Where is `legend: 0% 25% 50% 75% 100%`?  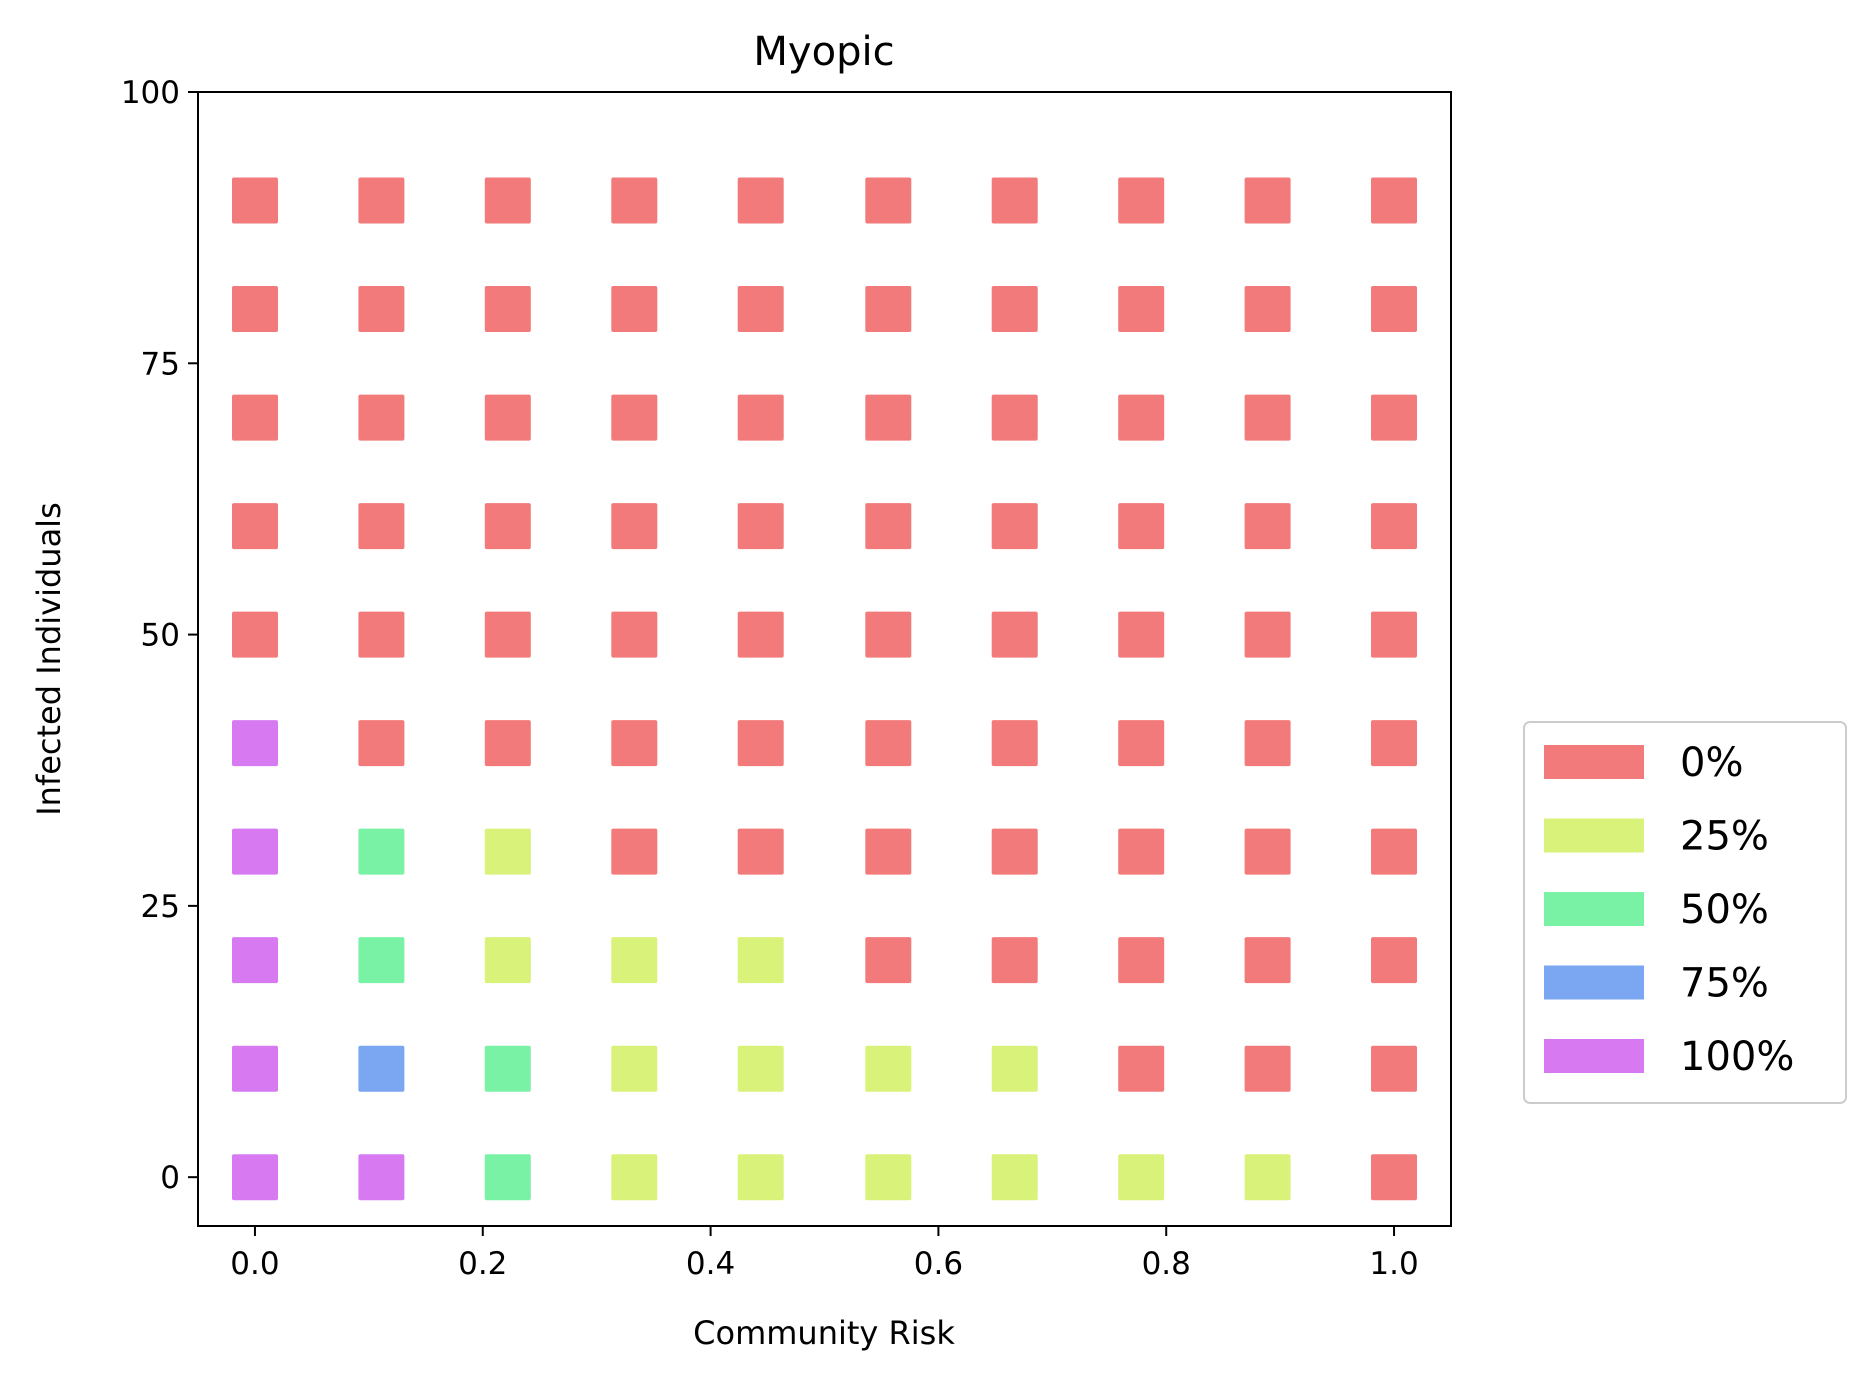
legend: 0% 25% 50% 75% 100% is located at coordinates (1685, 912).